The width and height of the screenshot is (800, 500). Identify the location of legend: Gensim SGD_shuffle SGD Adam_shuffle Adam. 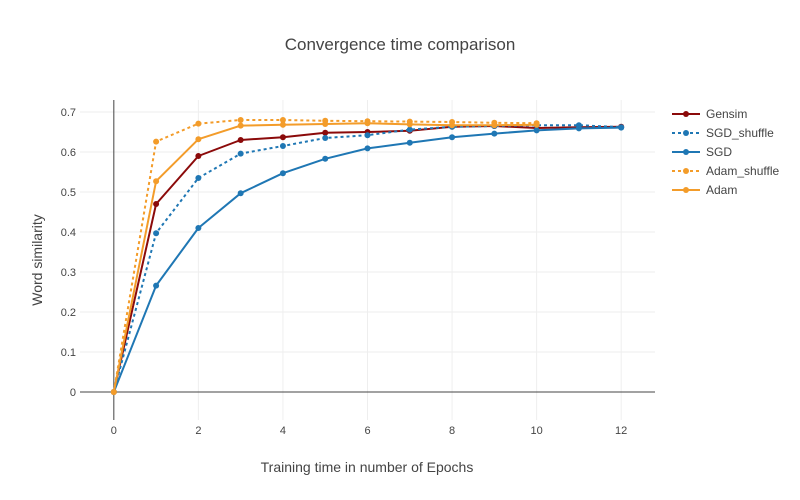
(725, 152).